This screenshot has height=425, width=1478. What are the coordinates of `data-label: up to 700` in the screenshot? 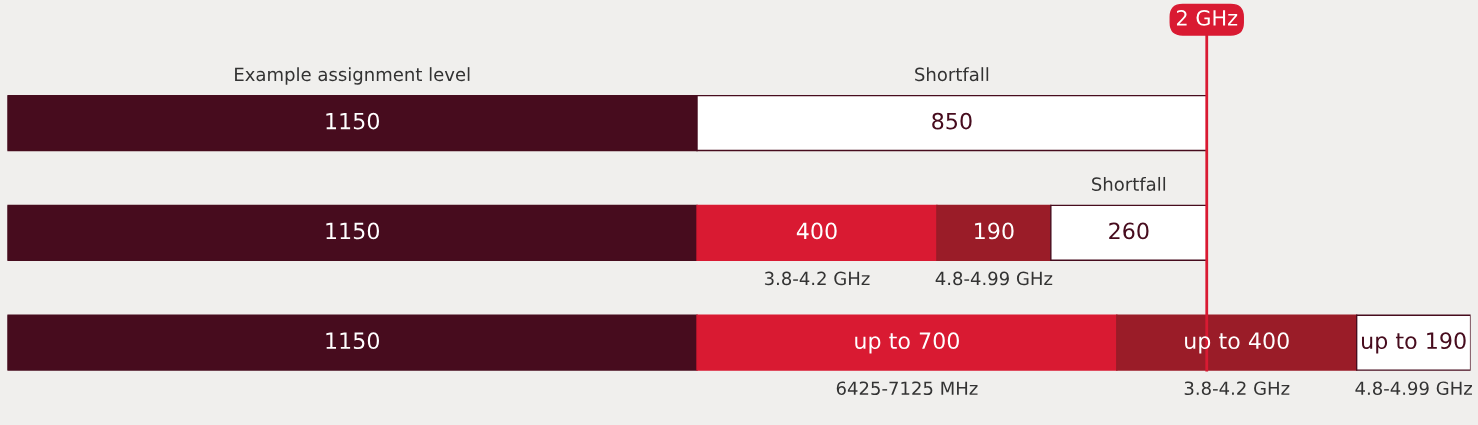 It's located at (907, 343).